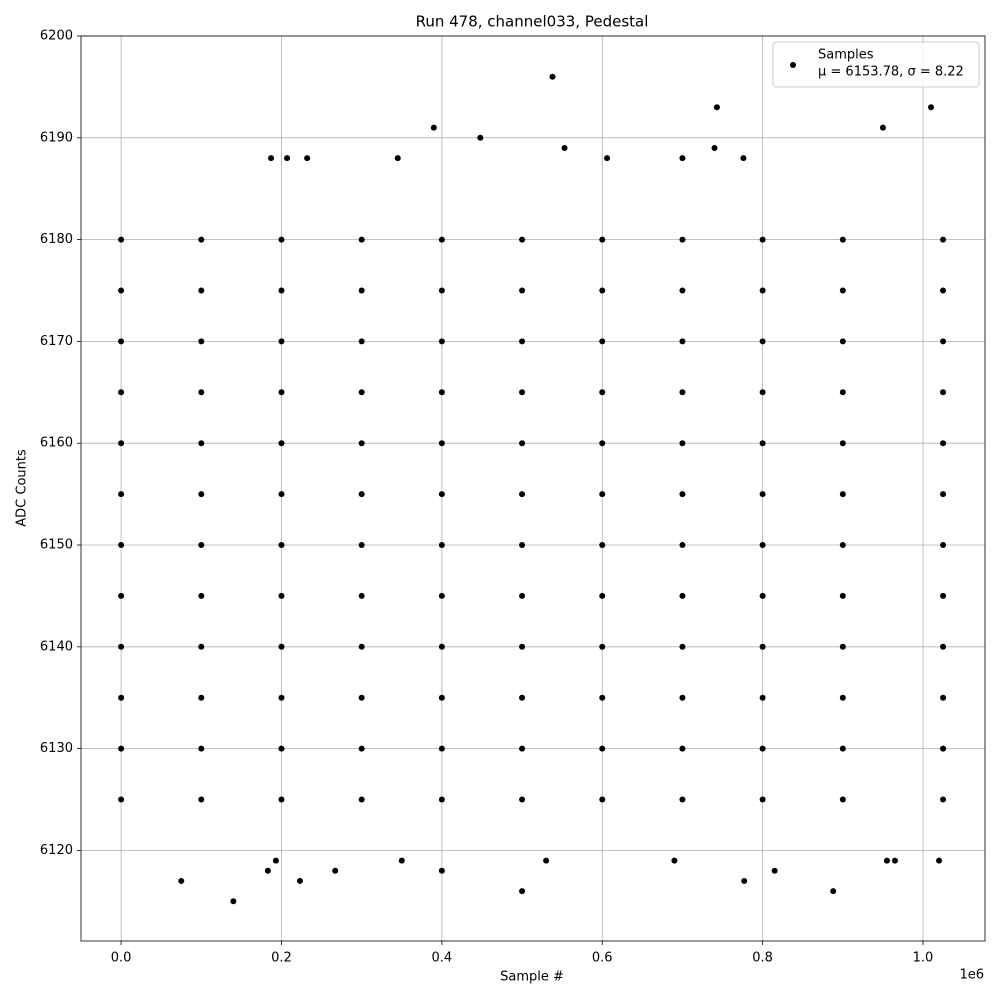 Image resolution: width=1000 pixels, height=1000 pixels. Describe the element at coordinates (56, 239) in the screenshot. I see `y-tick-label: 6180` at that location.